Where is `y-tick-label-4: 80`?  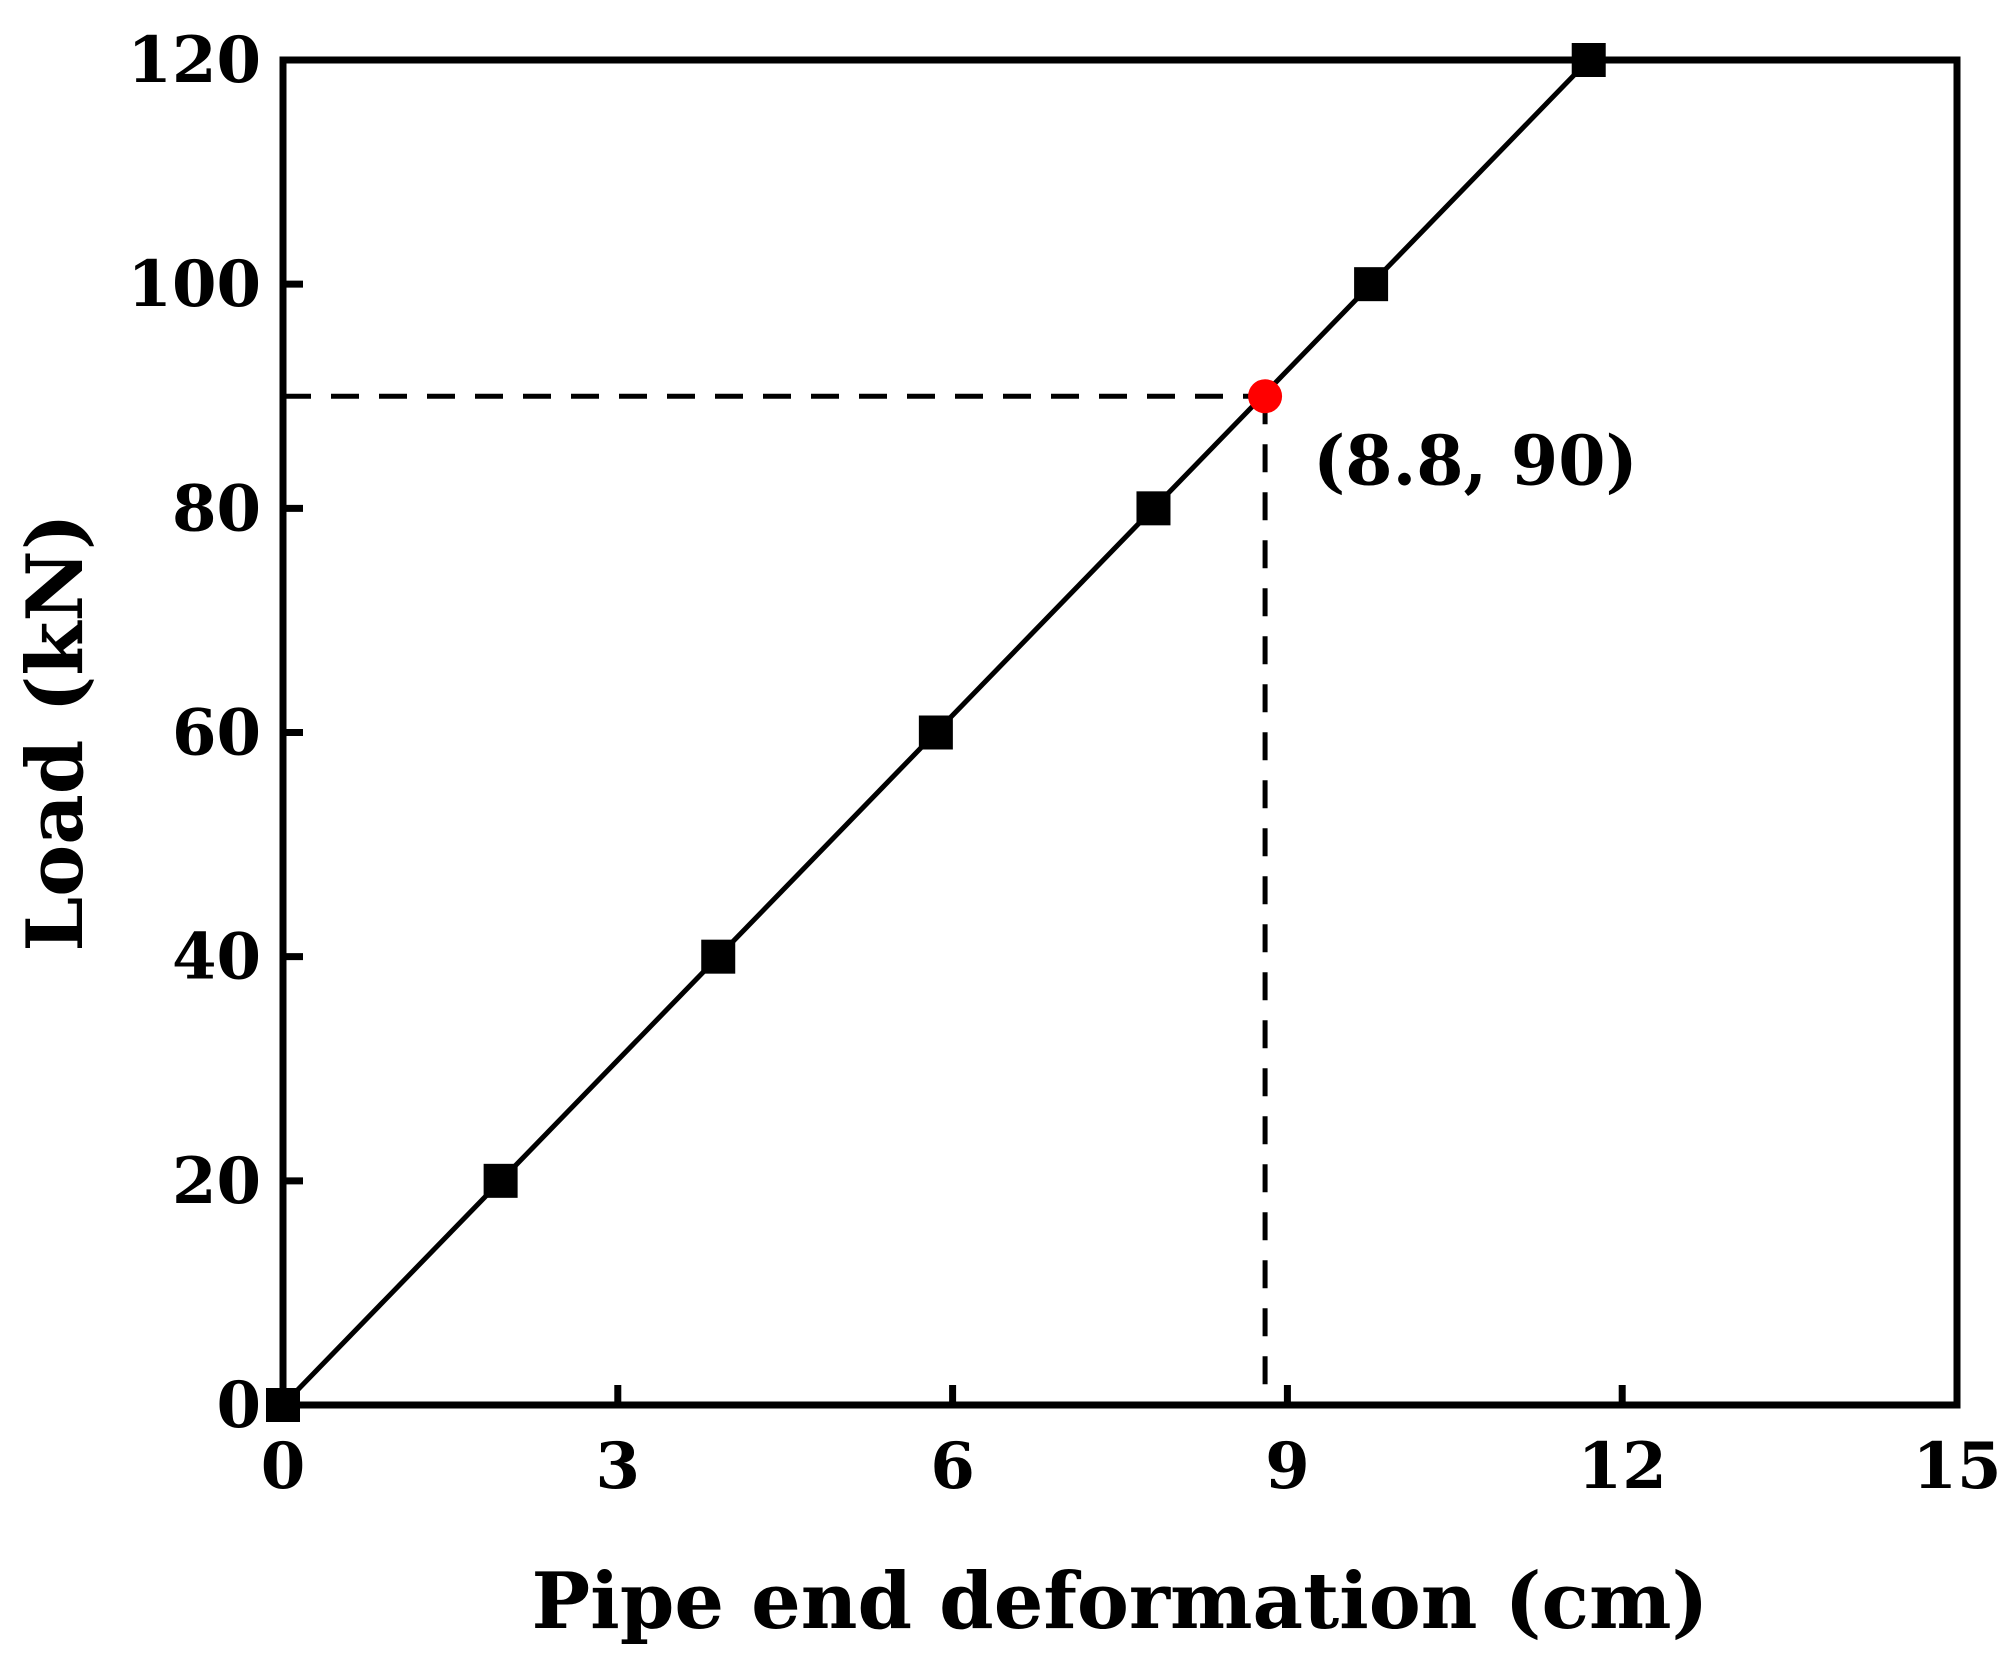 y-tick-label-4: 80 is located at coordinates (216, 508).